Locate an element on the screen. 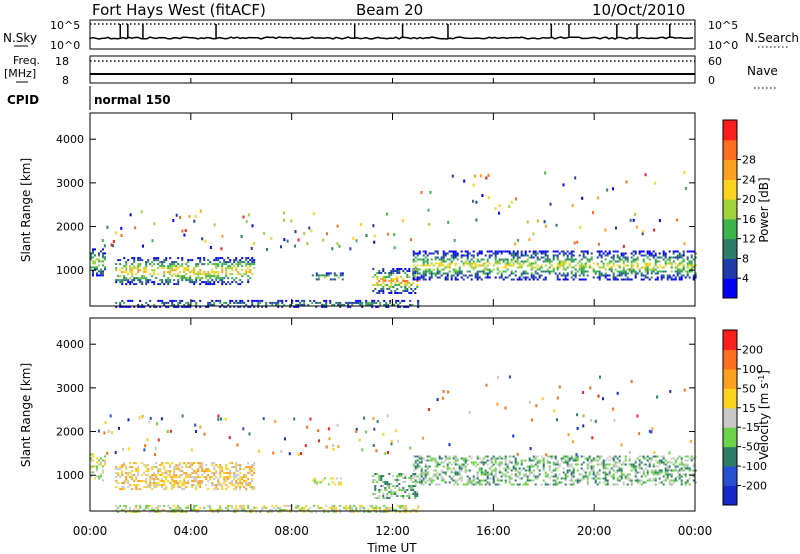  colorbar-tick-label: 20 is located at coordinates (749, 199).